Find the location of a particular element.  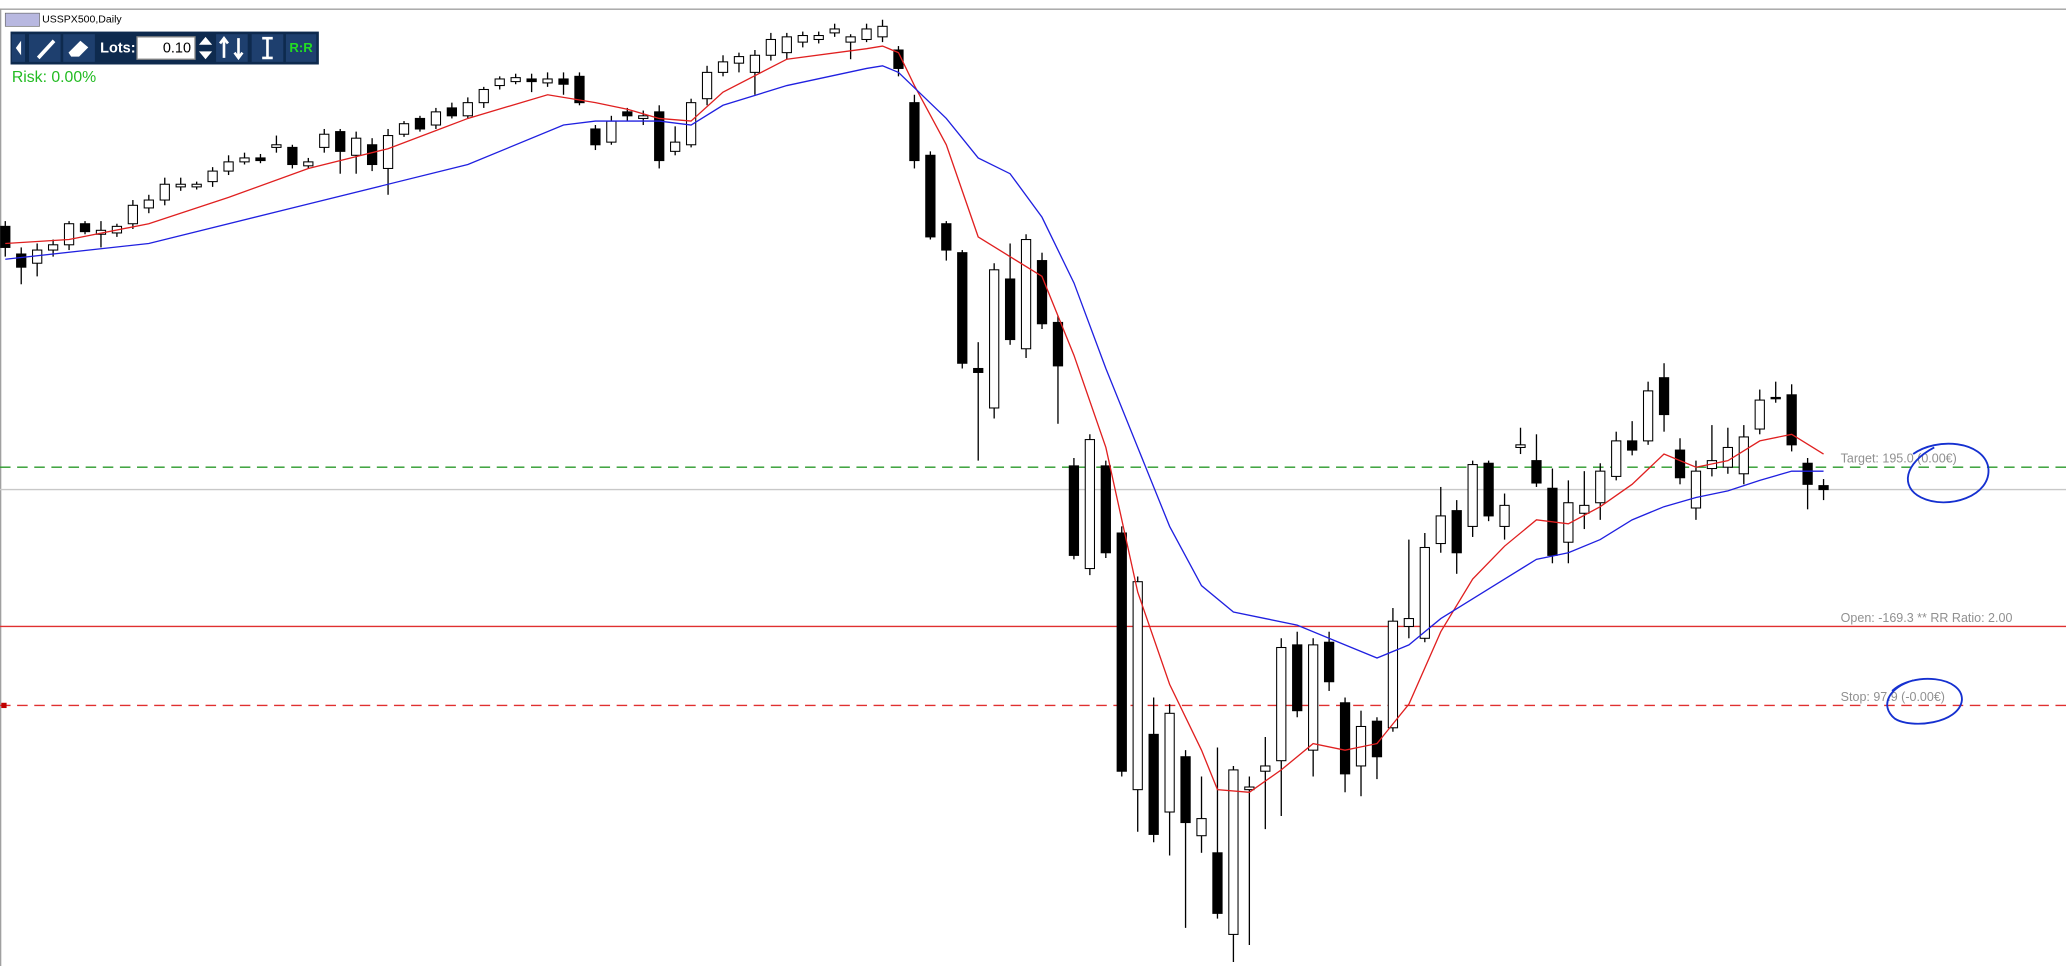

pen-icon is located at coordinates (46, 49).